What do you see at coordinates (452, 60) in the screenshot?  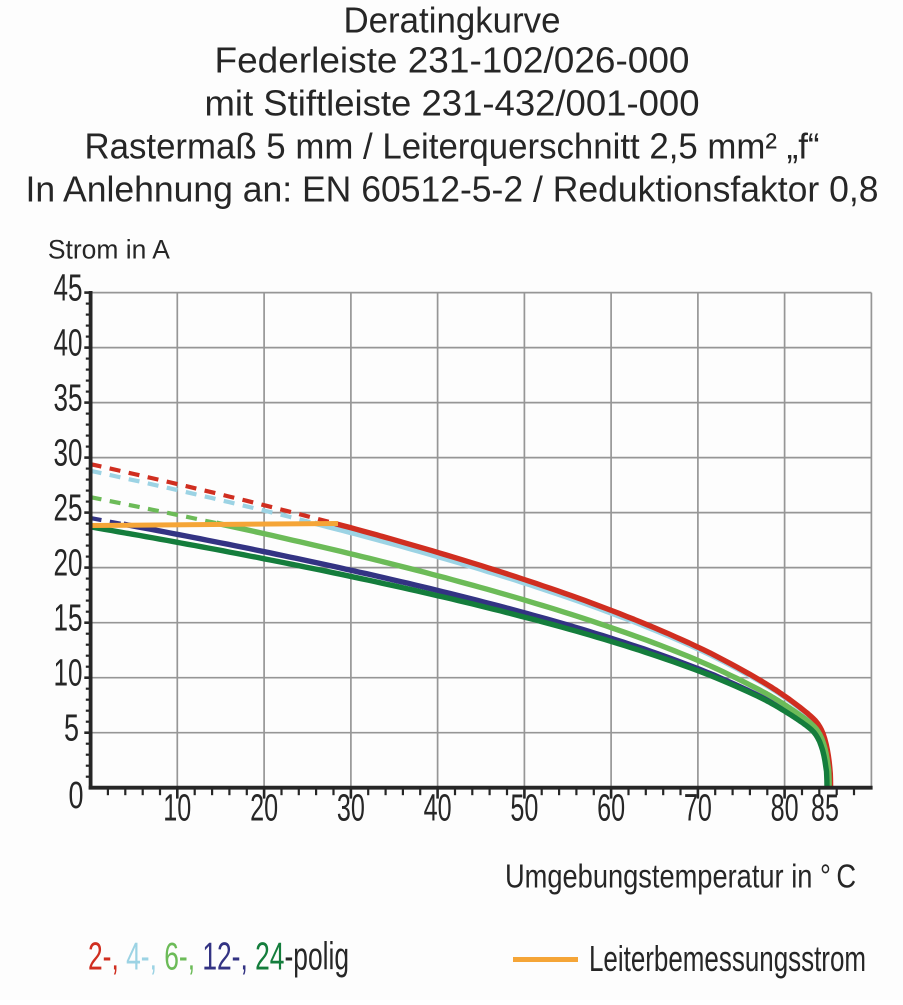 I see `svg-text: Federleiste 231-102/026-000` at bounding box center [452, 60].